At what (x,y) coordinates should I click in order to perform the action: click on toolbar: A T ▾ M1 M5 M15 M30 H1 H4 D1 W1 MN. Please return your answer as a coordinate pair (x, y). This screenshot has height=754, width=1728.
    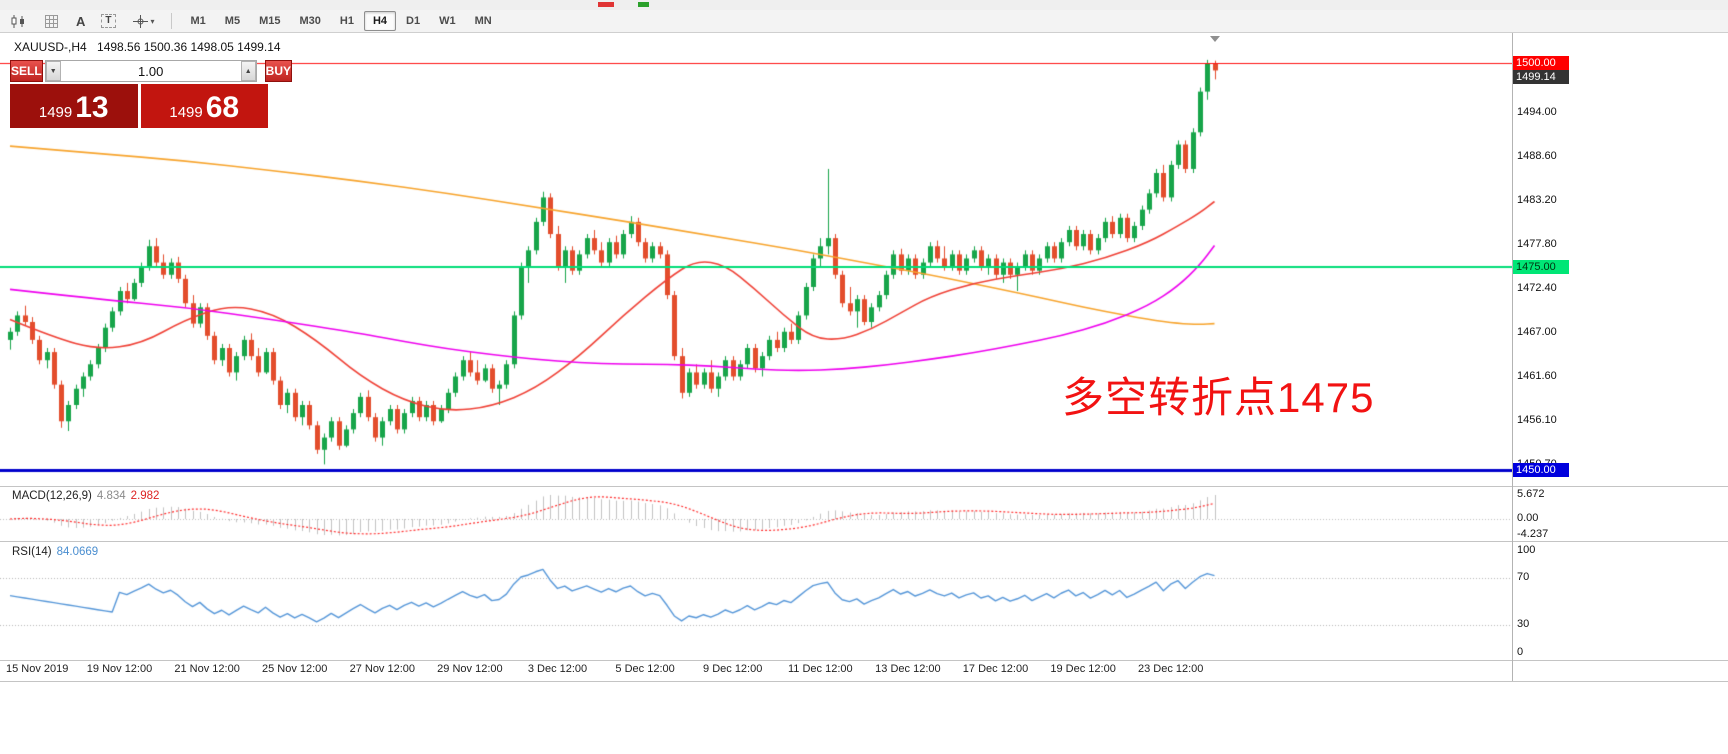
    Looking at the image, I should click on (864, 21).